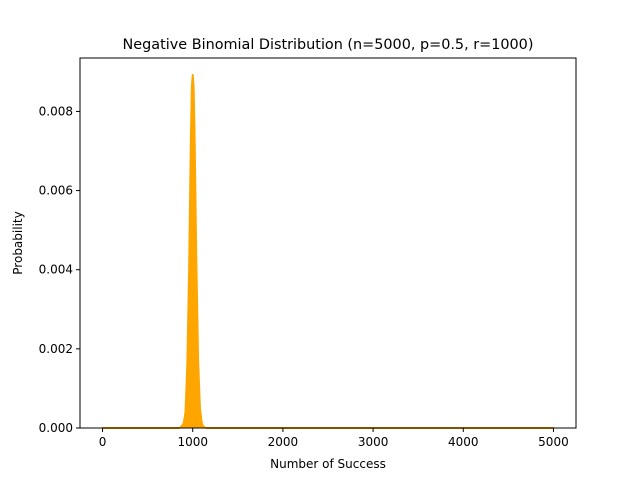 Image resolution: width=640 pixels, height=480 pixels. What do you see at coordinates (56, 191) in the screenshot?
I see `y-tick-label: 0.006` at bounding box center [56, 191].